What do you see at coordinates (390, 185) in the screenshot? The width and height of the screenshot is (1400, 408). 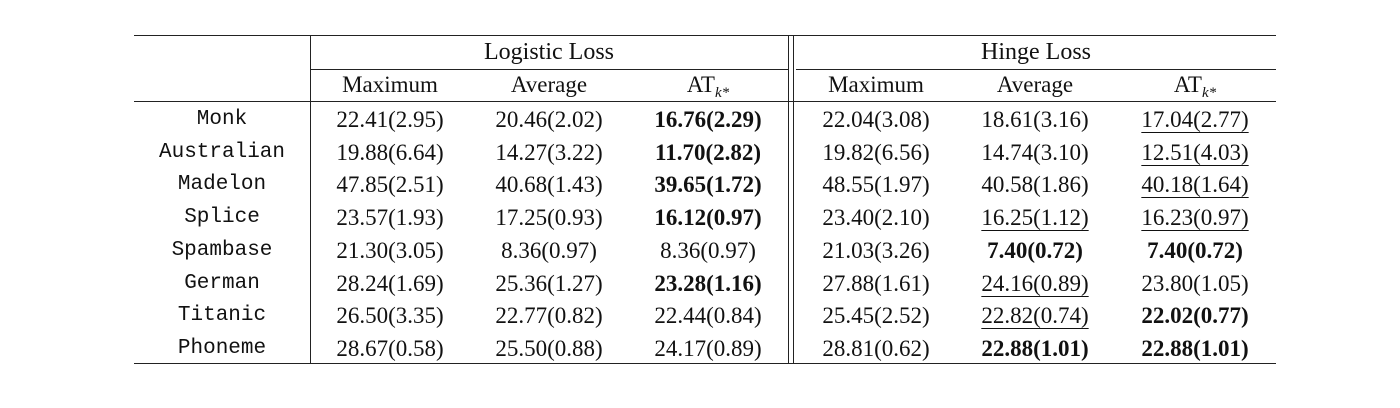 I see `table-cell: 47.85(2.51)` at bounding box center [390, 185].